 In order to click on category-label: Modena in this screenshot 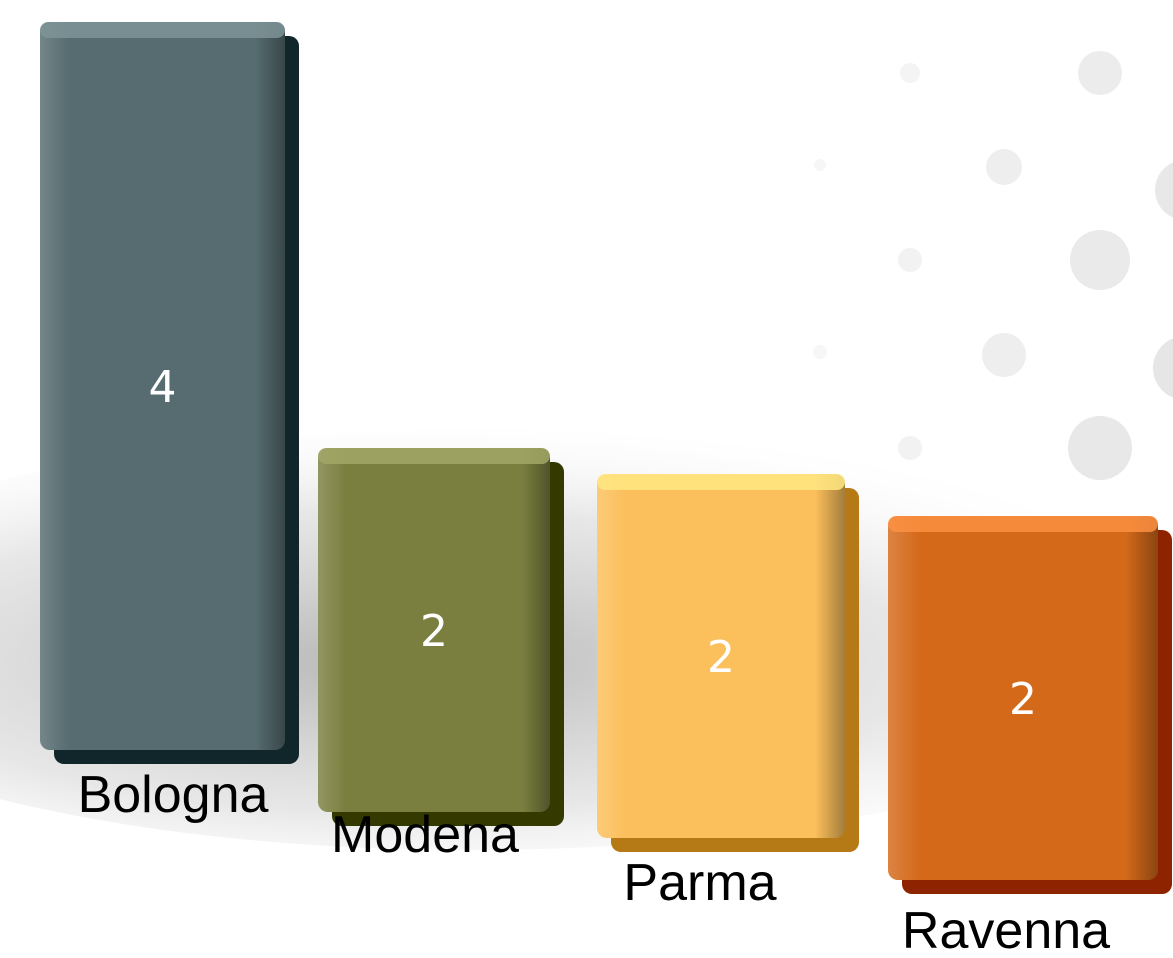, I will do `click(425, 835)`.